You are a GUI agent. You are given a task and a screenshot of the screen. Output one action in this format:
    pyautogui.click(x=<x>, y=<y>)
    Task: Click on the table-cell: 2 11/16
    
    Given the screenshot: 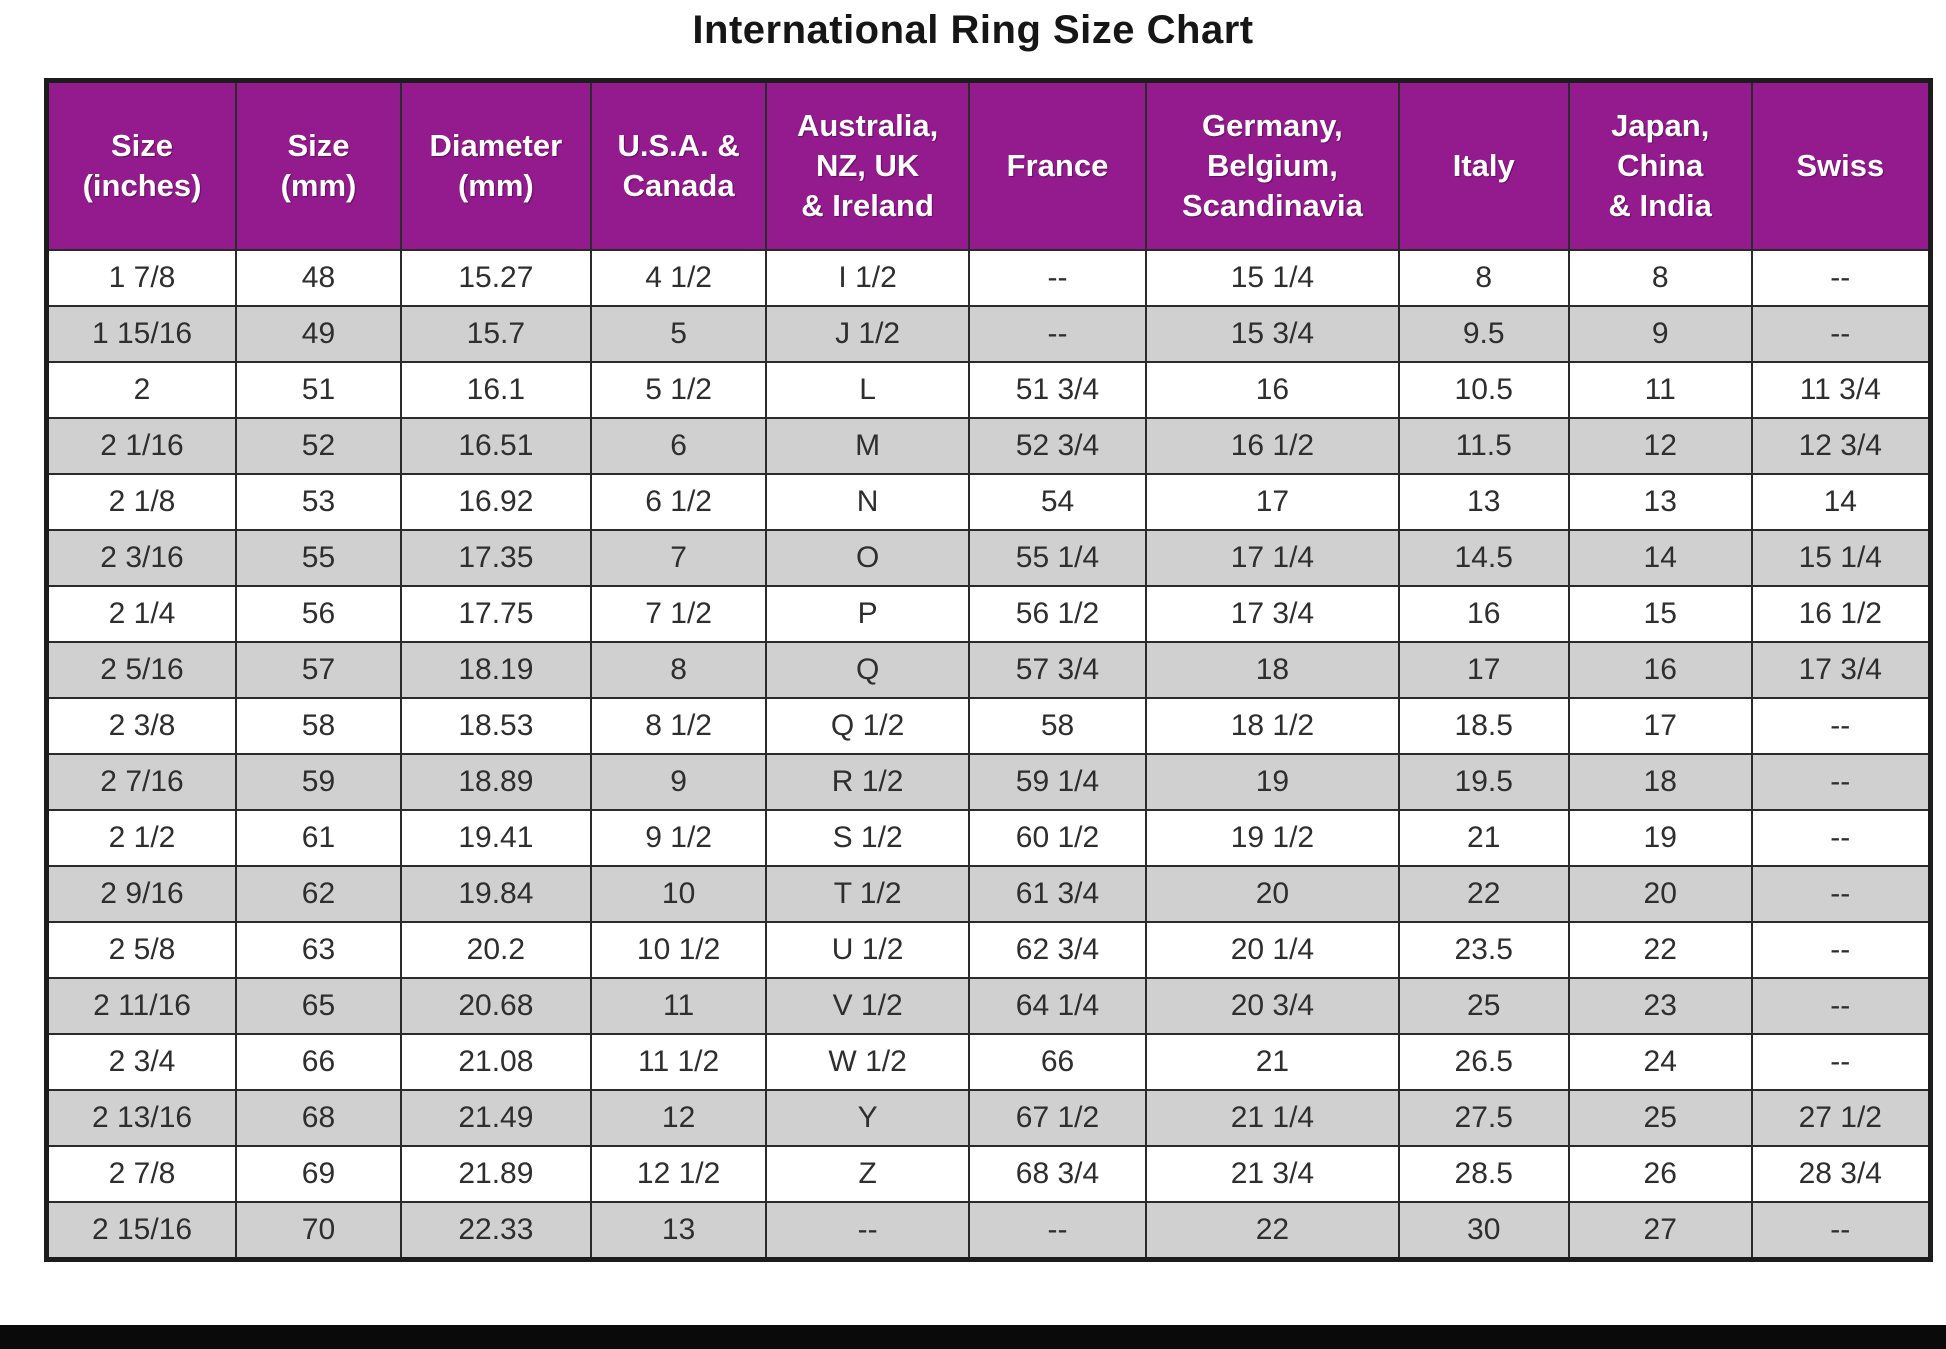 What is the action you would take?
    pyautogui.click(x=141, y=1006)
    